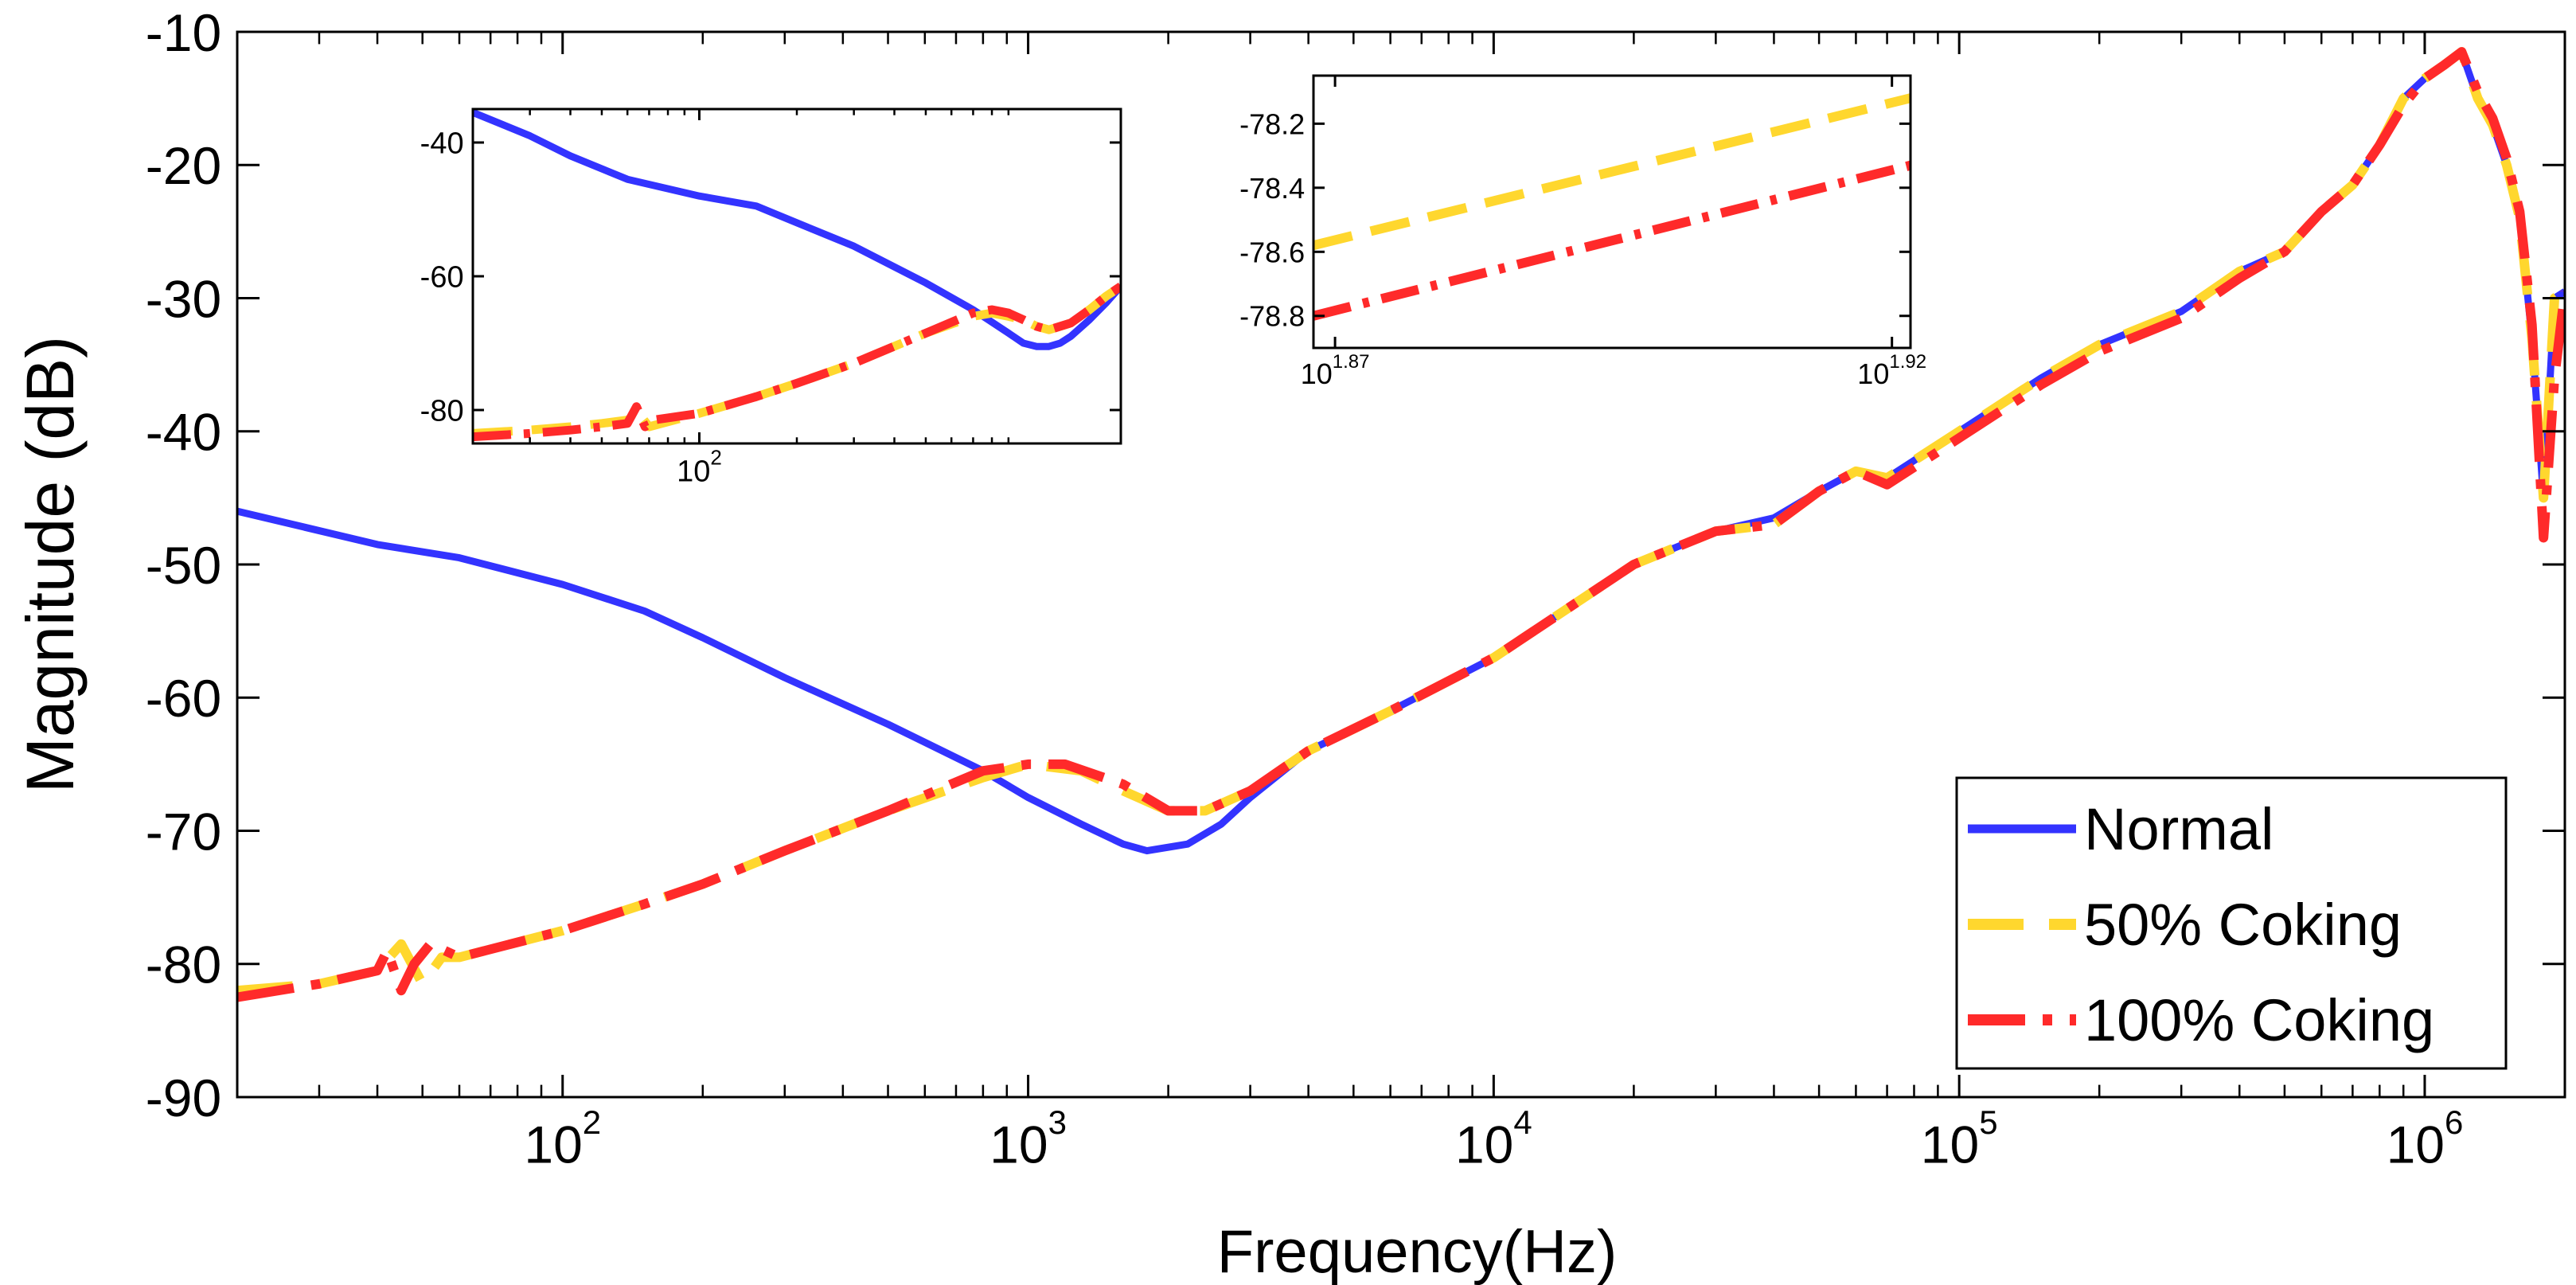 The height and width of the screenshot is (1285, 2576). Describe the element at coordinates (442, 144) in the screenshot. I see `inset-left-y-tick-label: -40` at that location.